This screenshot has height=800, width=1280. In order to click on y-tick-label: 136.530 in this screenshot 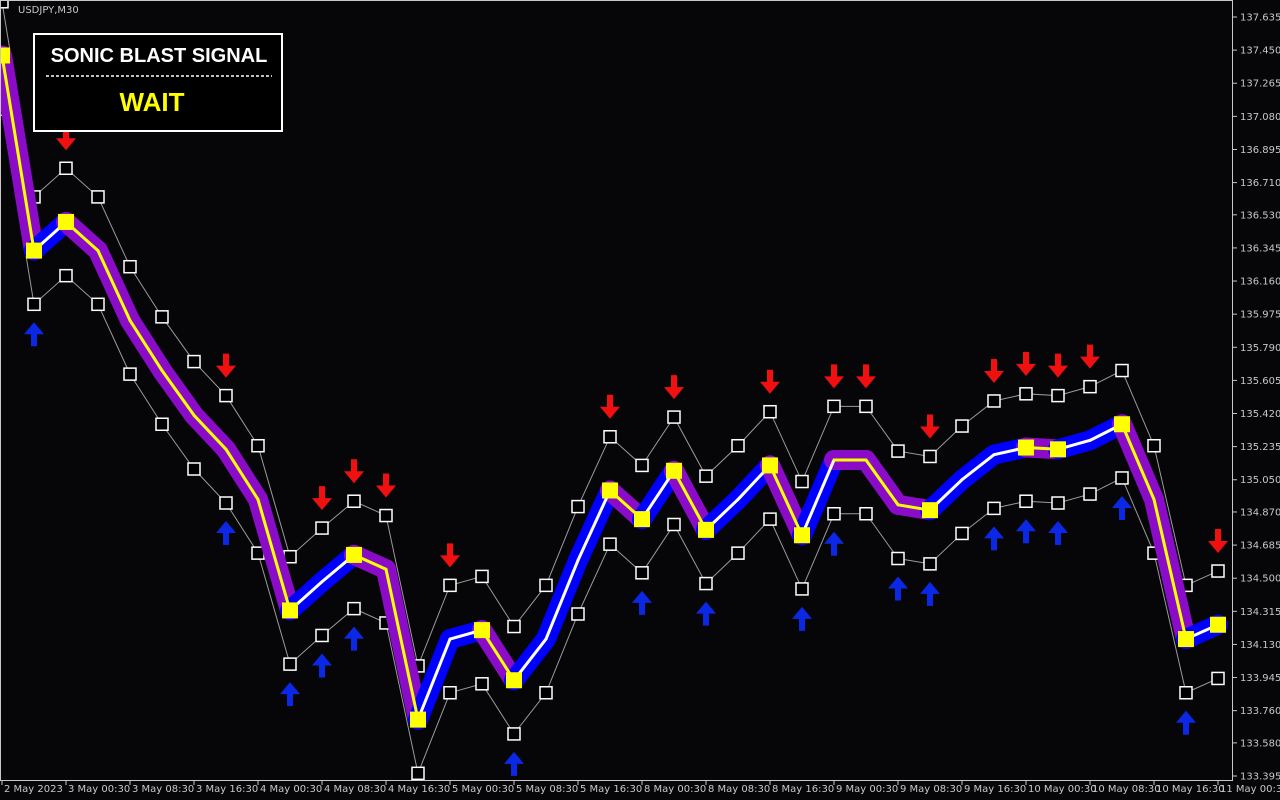, I will do `click(1260, 215)`.